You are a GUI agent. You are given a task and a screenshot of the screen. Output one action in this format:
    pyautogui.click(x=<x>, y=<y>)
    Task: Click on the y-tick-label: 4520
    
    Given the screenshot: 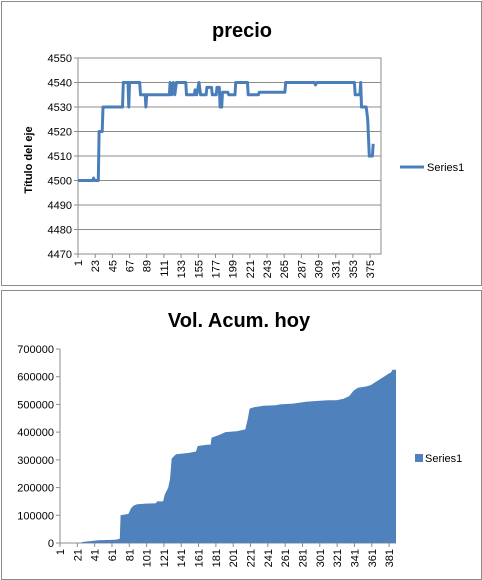 What is the action you would take?
    pyautogui.click(x=60, y=133)
    